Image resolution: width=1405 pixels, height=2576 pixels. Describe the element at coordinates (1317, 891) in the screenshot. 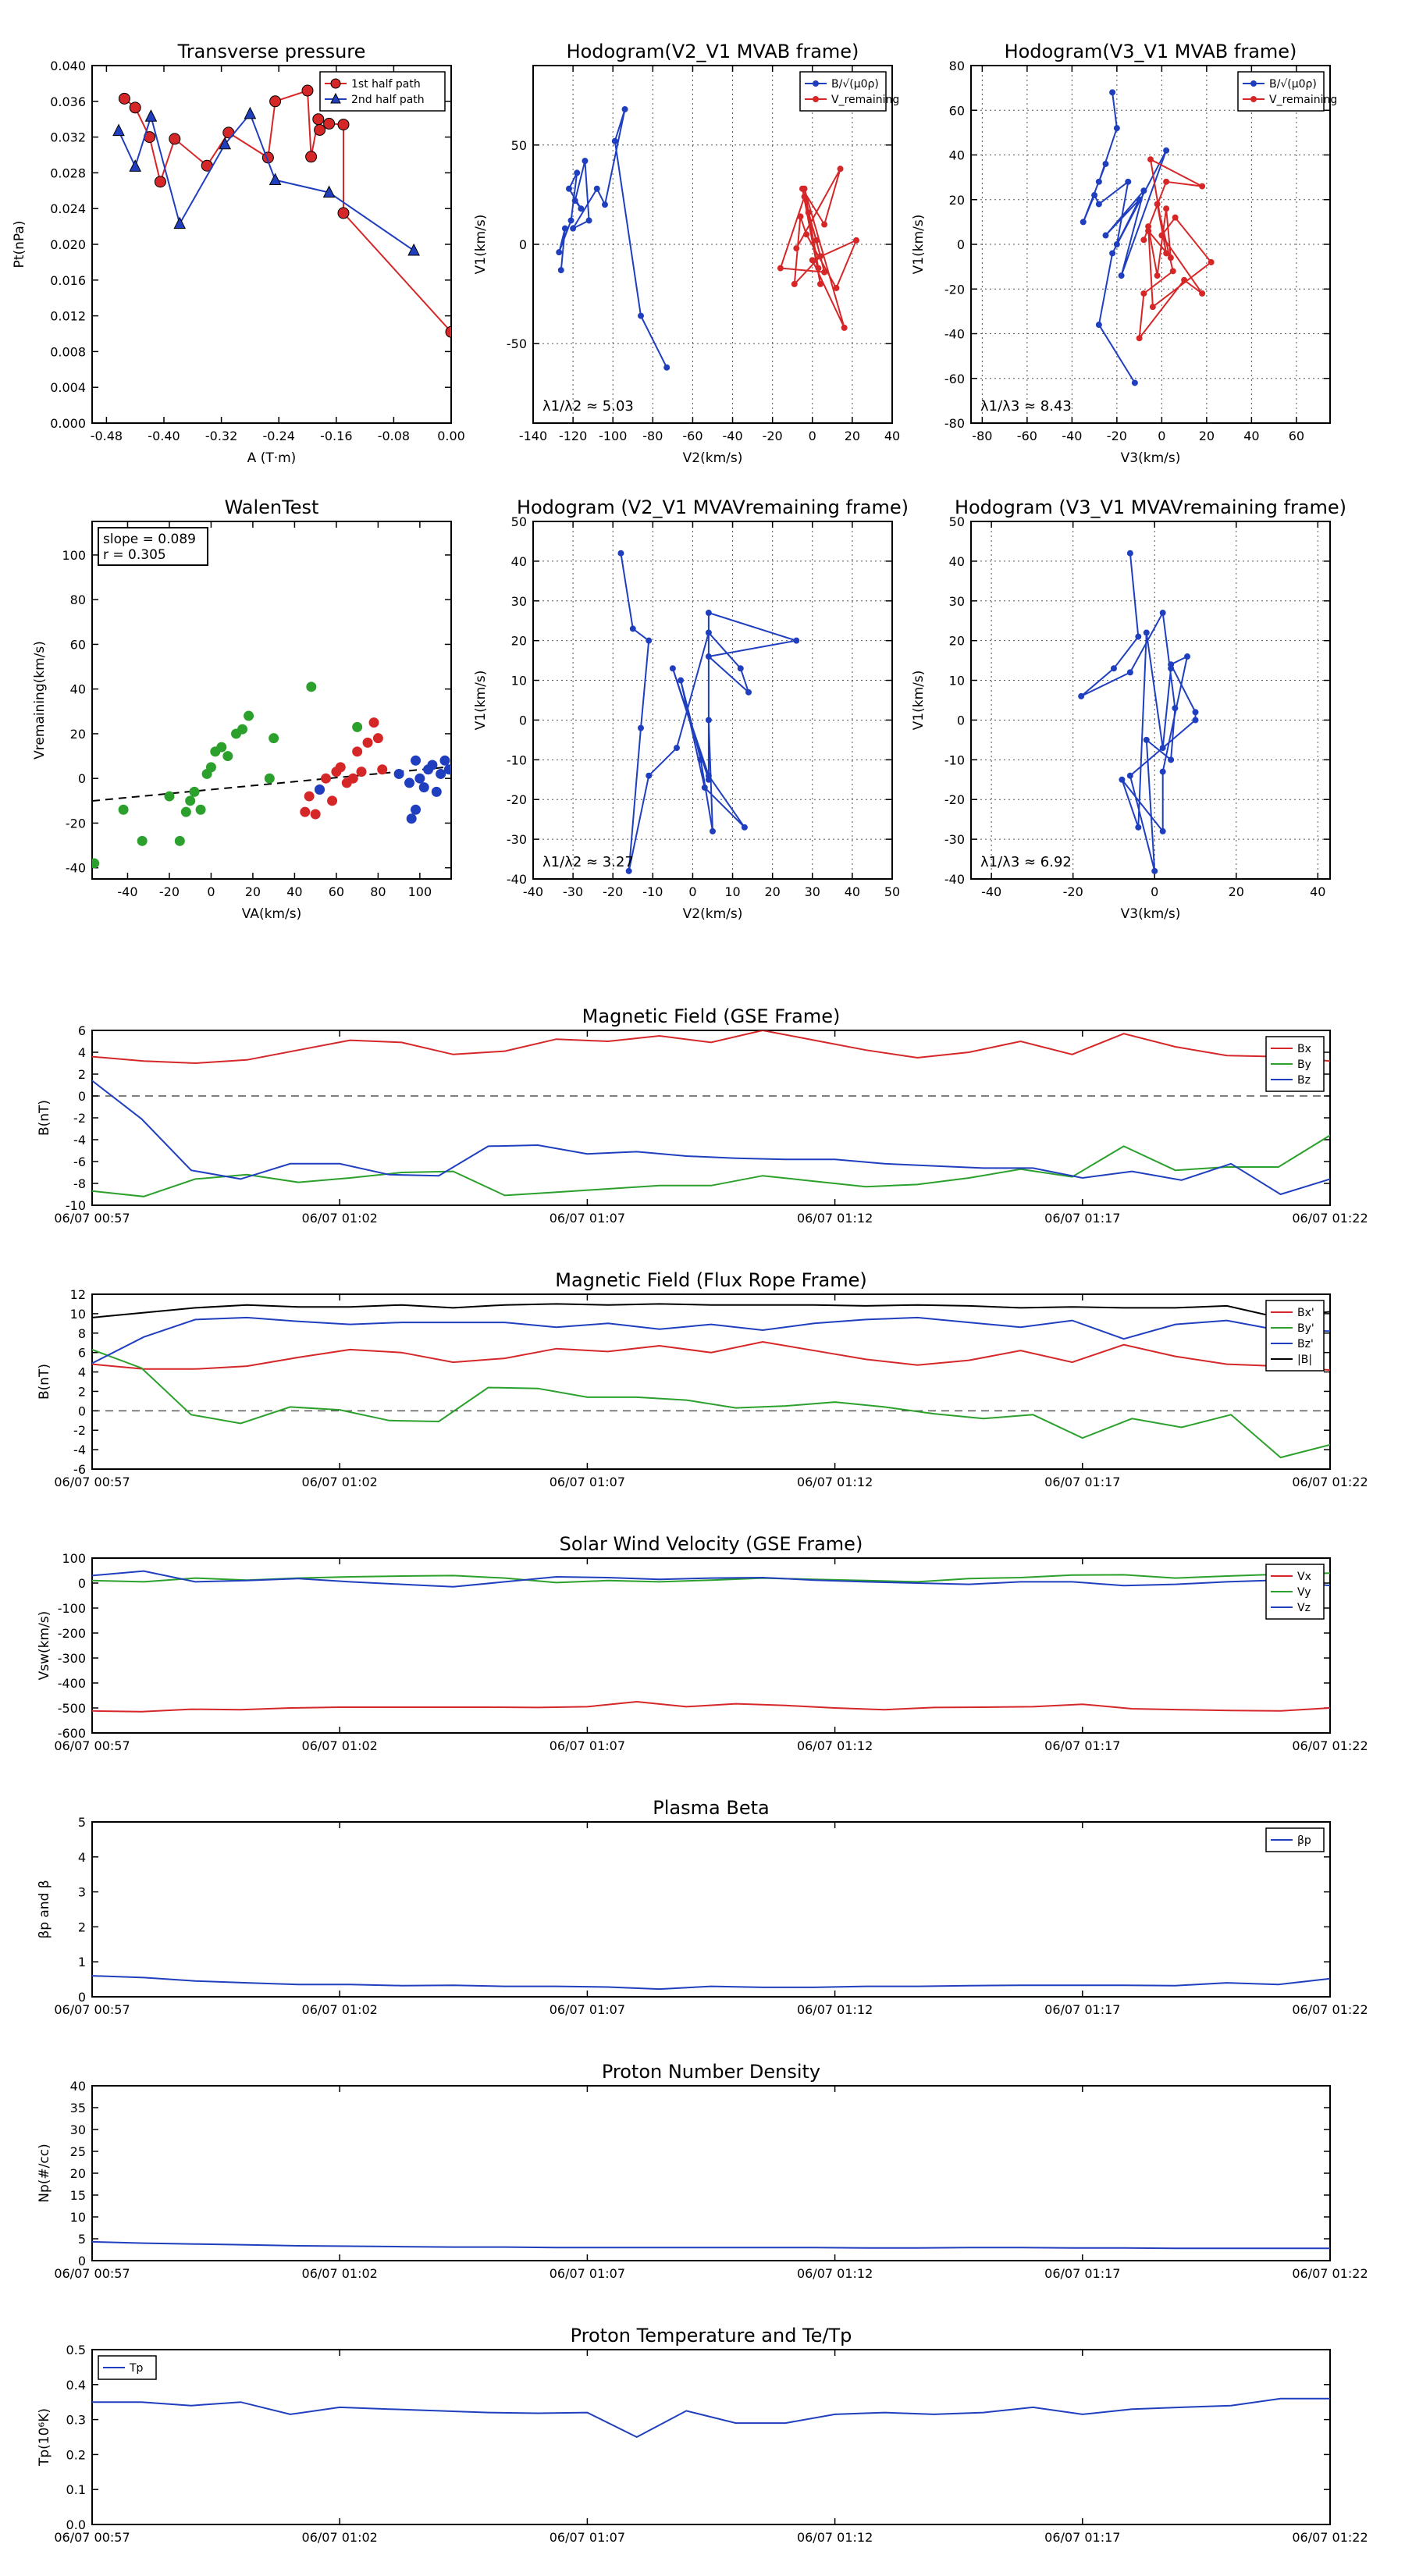

I see `x-tick-label: 40` at that location.